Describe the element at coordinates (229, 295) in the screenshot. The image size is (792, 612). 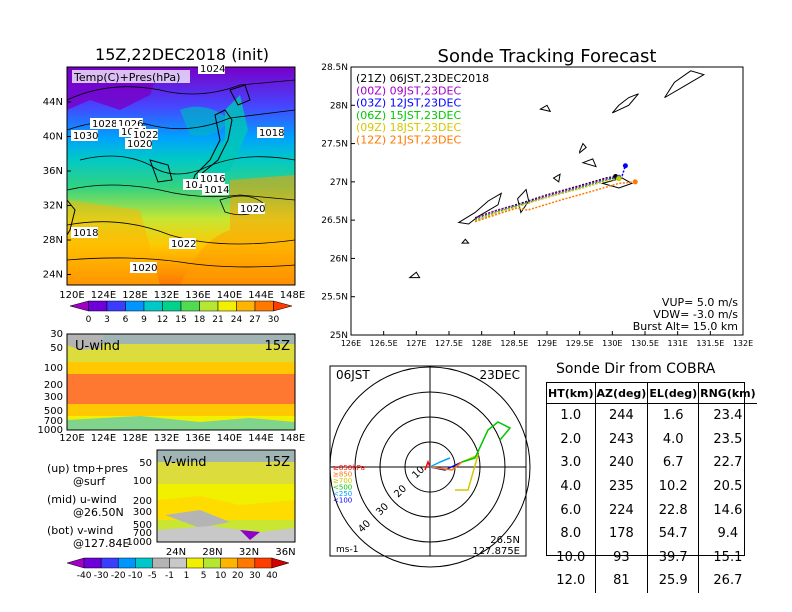
I see `lon-tick-label: 140E` at that location.